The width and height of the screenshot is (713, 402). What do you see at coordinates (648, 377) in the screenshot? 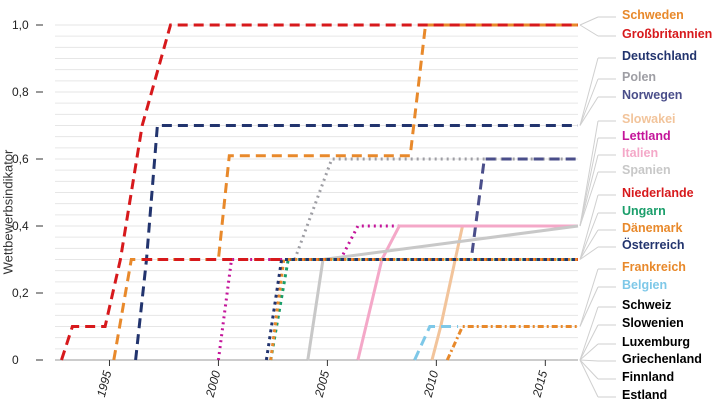
I see `legend-item: Finnland` at bounding box center [648, 377].